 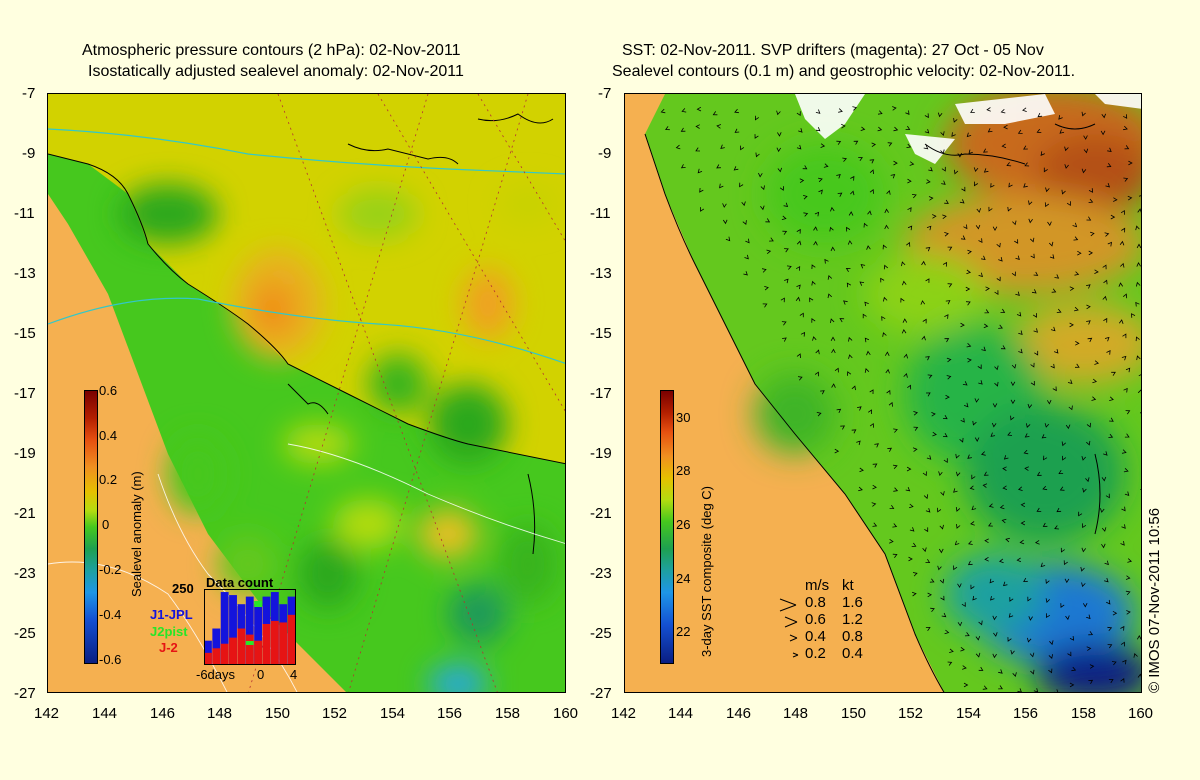 What do you see at coordinates (249, 630) in the screenshot?
I see `data-count-bar-j1` at bounding box center [249, 630].